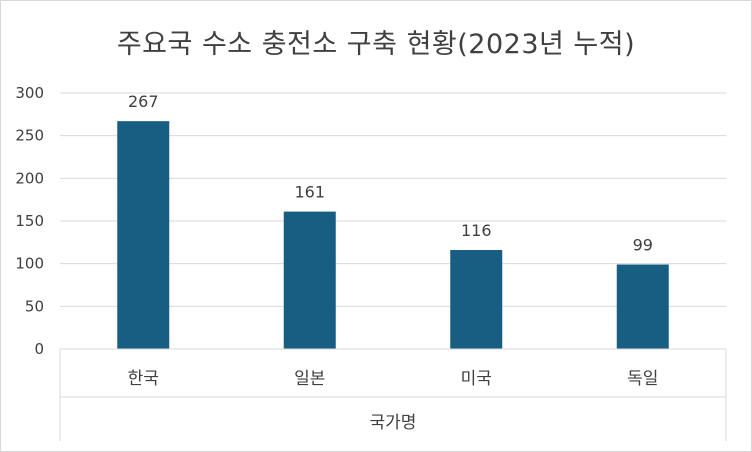 This screenshot has width=752, height=452. What do you see at coordinates (29, 93) in the screenshot?
I see `y-tick-label: 300` at bounding box center [29, 93].